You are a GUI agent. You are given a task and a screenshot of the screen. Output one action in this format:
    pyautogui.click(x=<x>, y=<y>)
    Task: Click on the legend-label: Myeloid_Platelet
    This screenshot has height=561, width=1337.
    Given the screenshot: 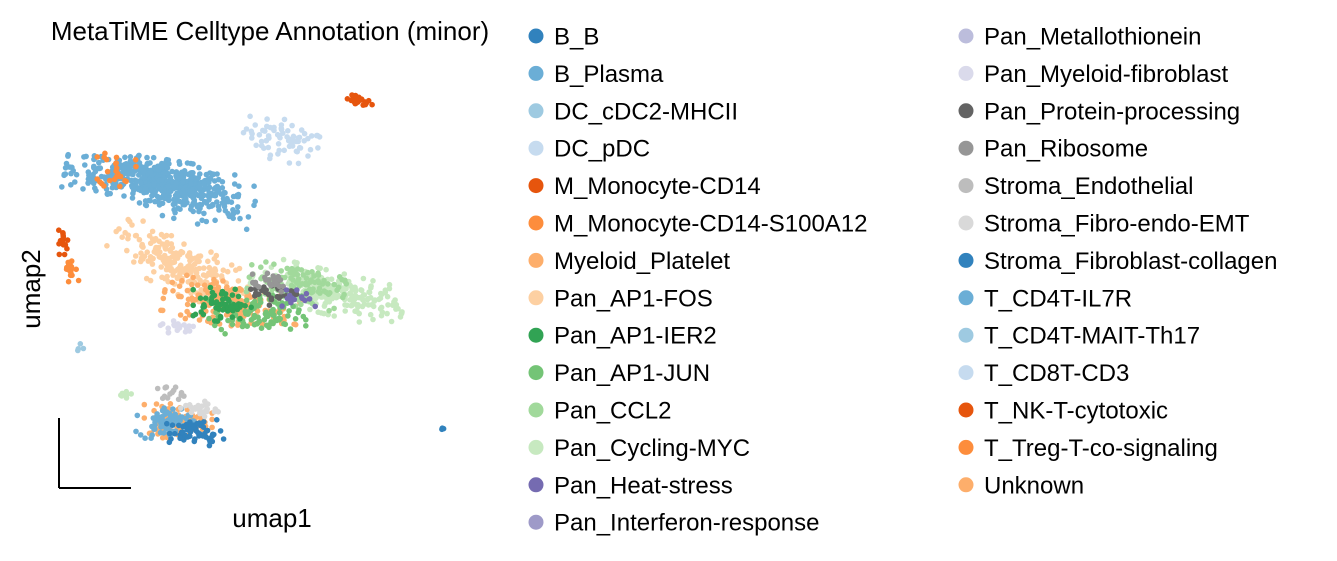 What is the action you would take?
    pyautogui.click(x=642, y=261)
    